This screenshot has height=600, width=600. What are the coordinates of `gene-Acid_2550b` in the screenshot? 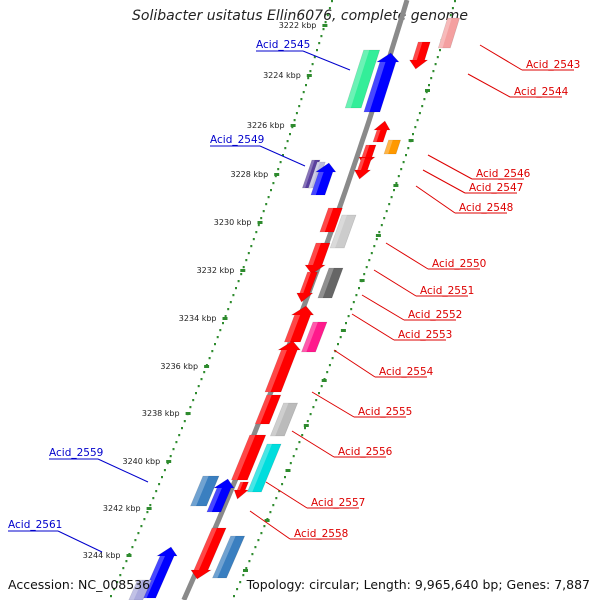 It's located at (343, 231).